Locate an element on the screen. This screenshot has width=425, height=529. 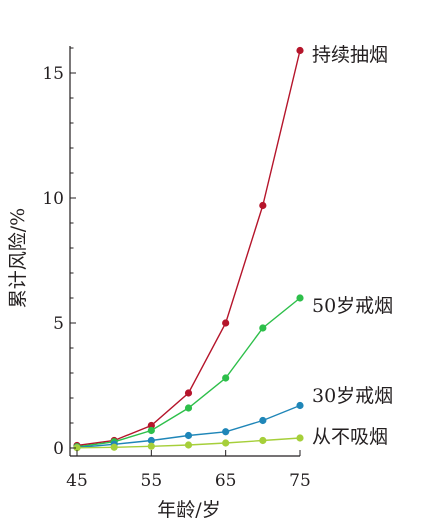
series-label: 30岁戒烟 is located at coordinates (352, 396).